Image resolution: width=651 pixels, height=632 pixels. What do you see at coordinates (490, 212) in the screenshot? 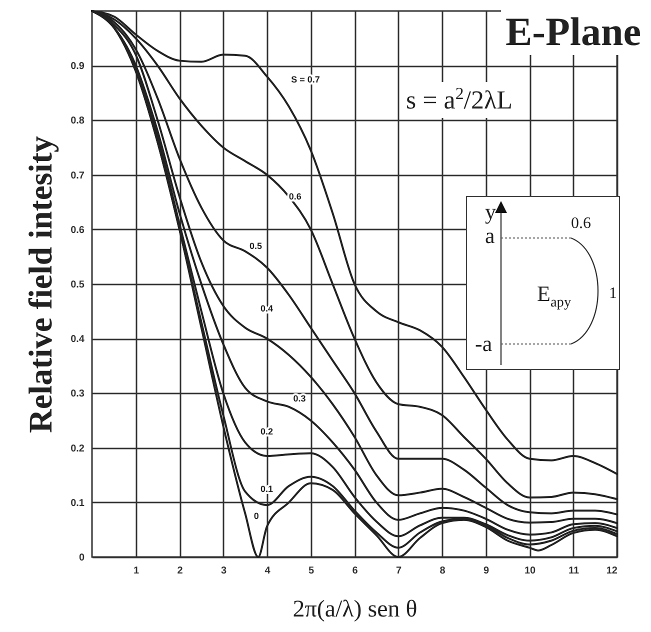
I see `annotation: y` at bounding box center [490, 212].